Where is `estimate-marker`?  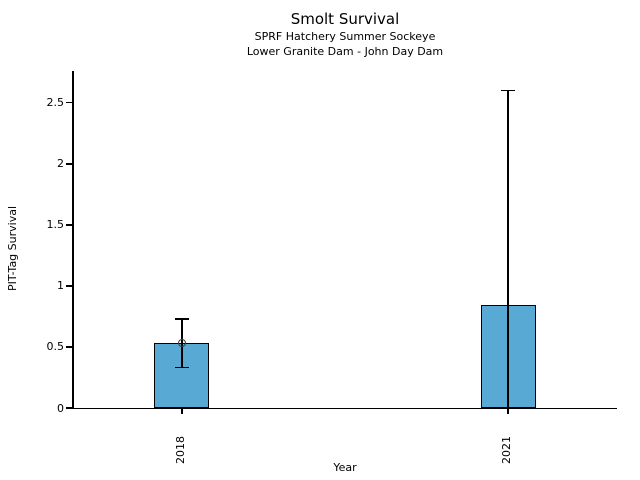 estimate-marker is located at coordinates (181, 343).